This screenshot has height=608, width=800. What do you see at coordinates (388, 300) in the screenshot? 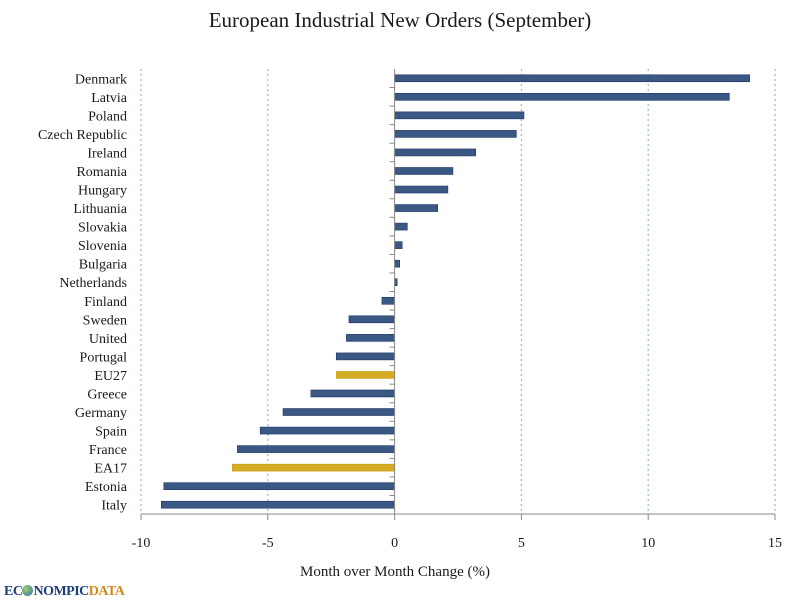
I see `bar-finland` at bounding box center [388, 300].